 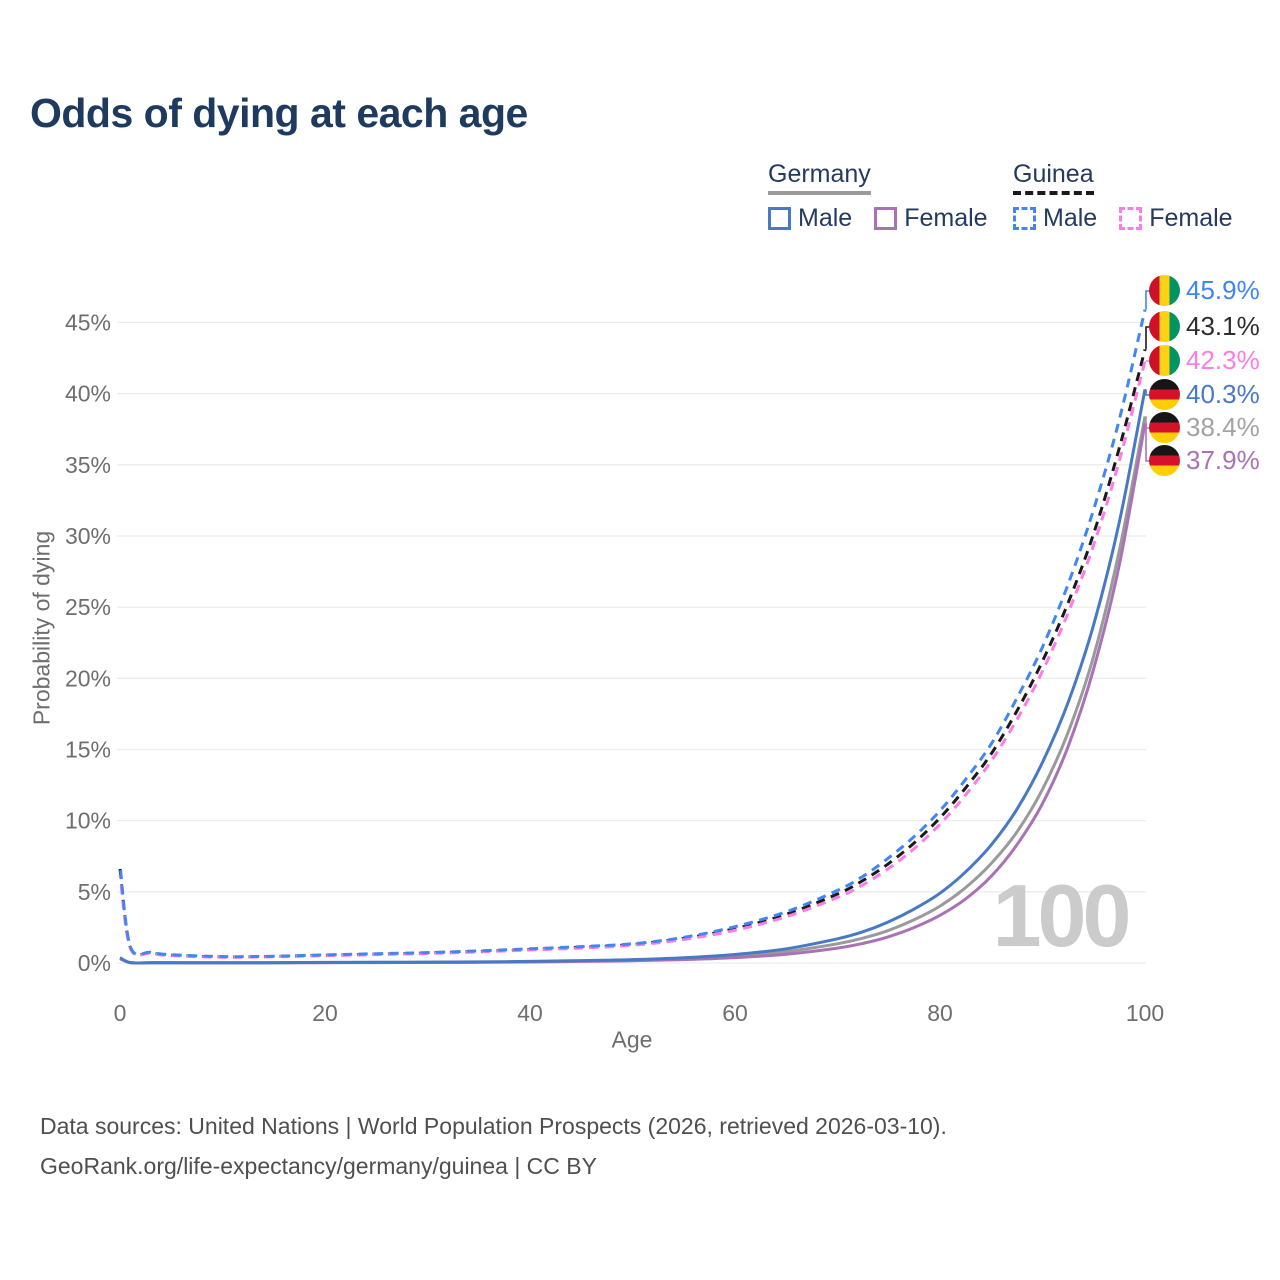 I want to click on legend-item-germany-male: Male, so click(x=810, y=218).